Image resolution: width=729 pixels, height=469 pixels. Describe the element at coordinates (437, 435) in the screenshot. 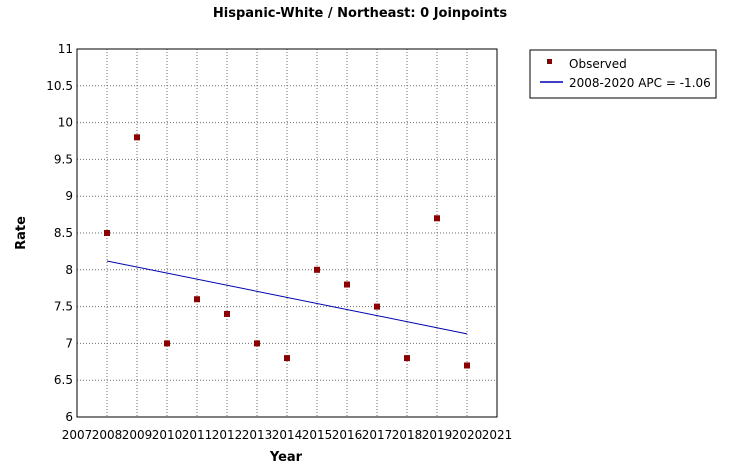

I see `x-tick-label: 2019` at that location.